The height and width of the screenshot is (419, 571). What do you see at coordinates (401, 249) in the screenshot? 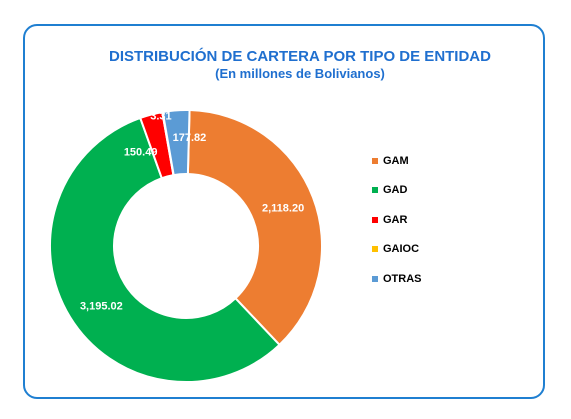
I see `legend-label: GAIOC` at bounding box center [401, 249].